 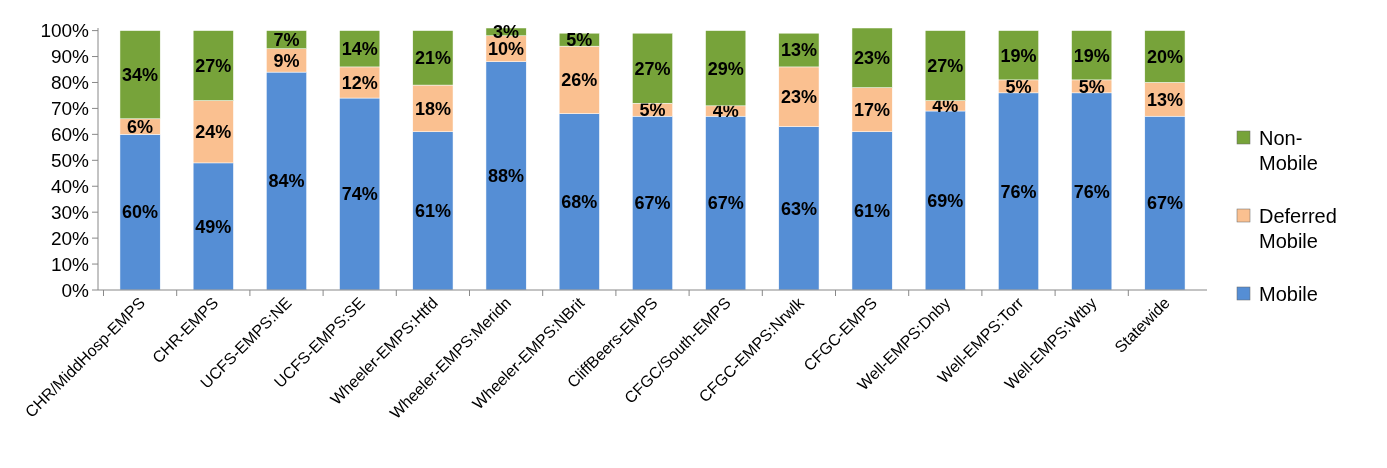 What do you see at coordinates (432, 108) in the screenshot?
I see `data-label: 18%` at bounding box center [432, 108].